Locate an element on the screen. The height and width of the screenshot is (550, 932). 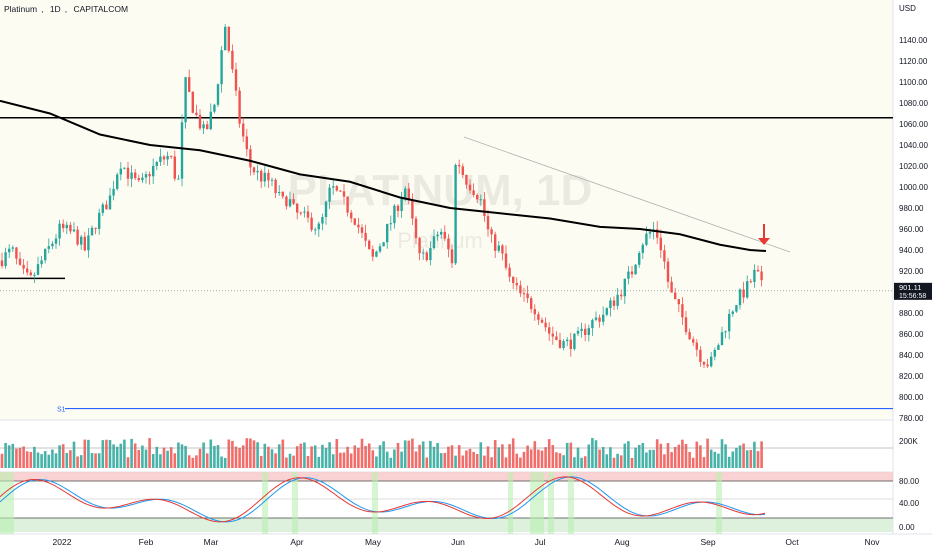
arrow-head is located at coordinates (764, 241).